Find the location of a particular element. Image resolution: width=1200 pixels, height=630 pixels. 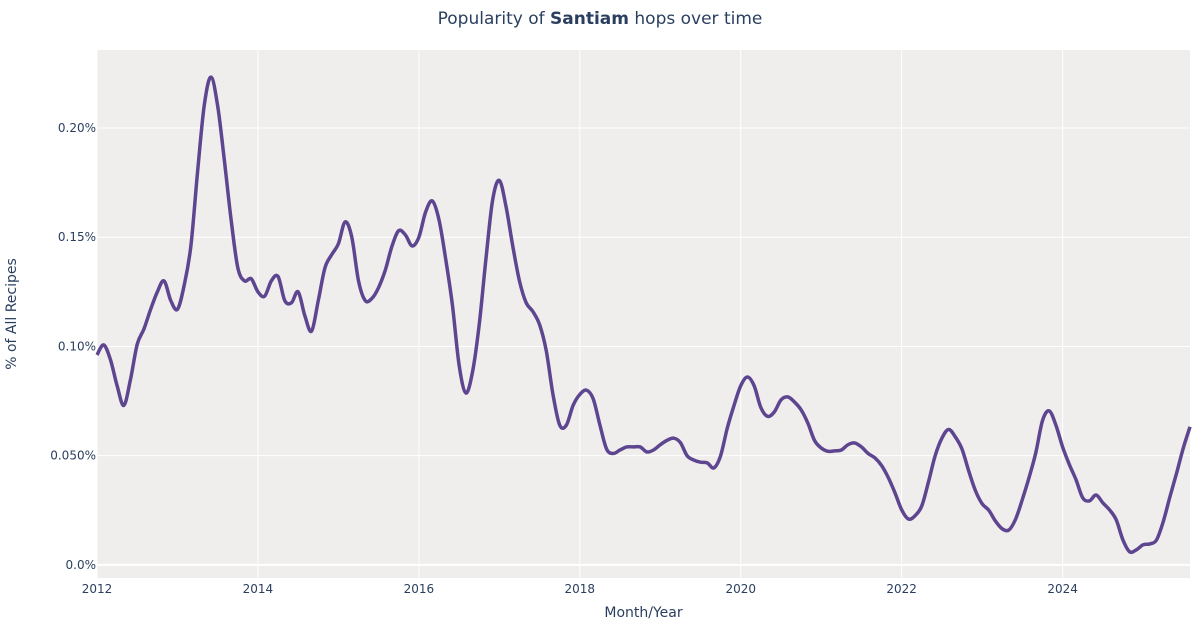

chart-title: Popularity of Santiam hops over time is located at coordinates (600, 19).